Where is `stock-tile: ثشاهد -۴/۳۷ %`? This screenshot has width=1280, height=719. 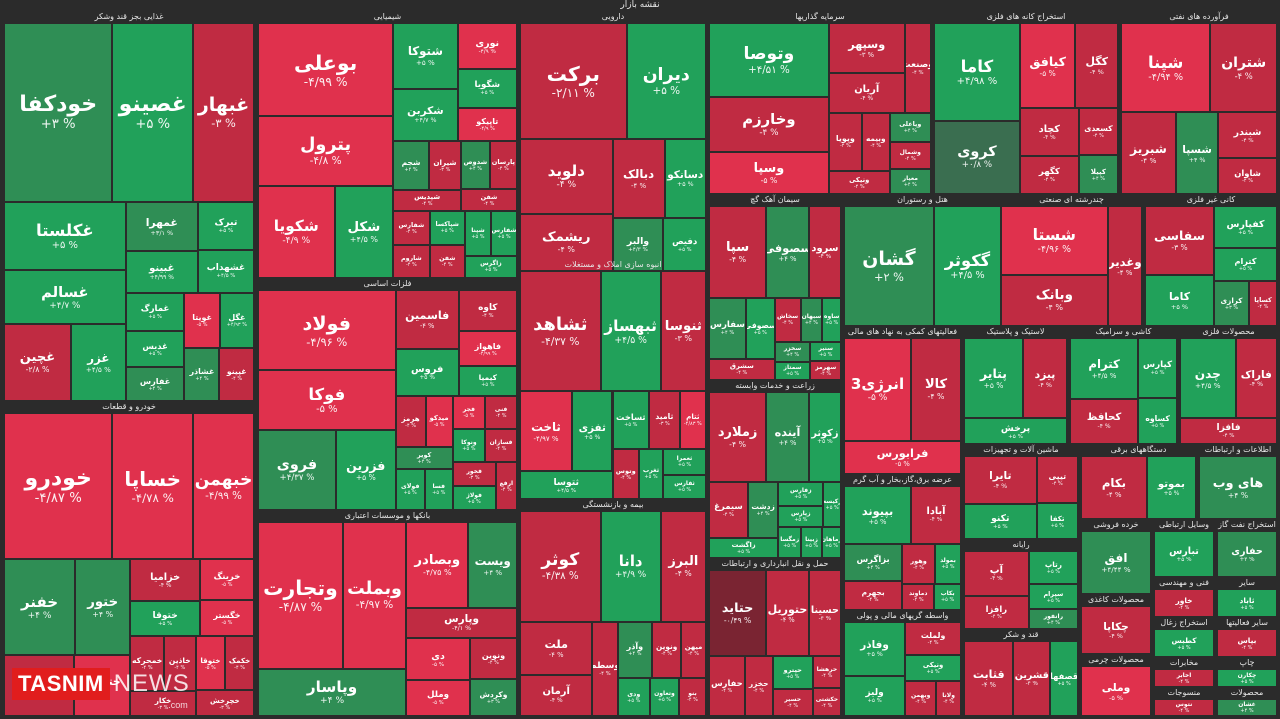
stock-tile: ثشاهد -۴/۳۷ % is located at coordinates (560, 331).